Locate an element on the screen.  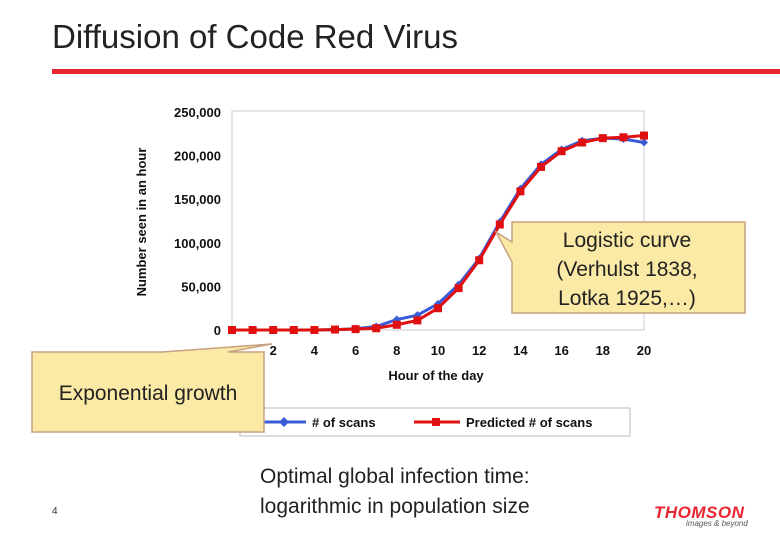
legend-marker-predicted is located at coordinates (436, 422).